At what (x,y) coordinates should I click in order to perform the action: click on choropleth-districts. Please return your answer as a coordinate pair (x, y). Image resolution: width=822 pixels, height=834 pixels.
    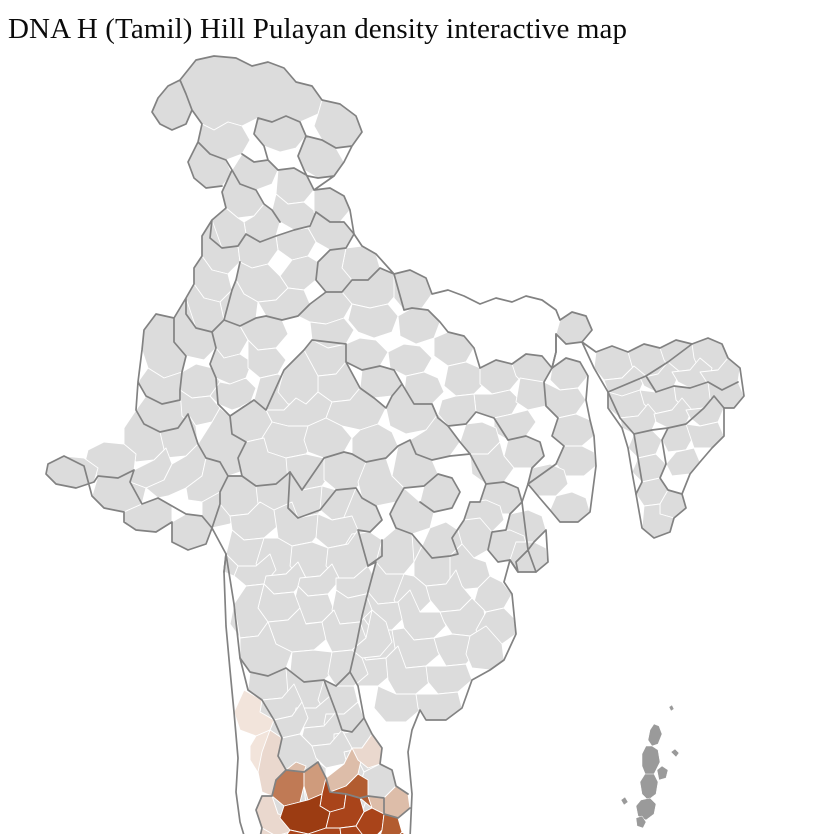
    Looking at the image, I should click on (323, 762).